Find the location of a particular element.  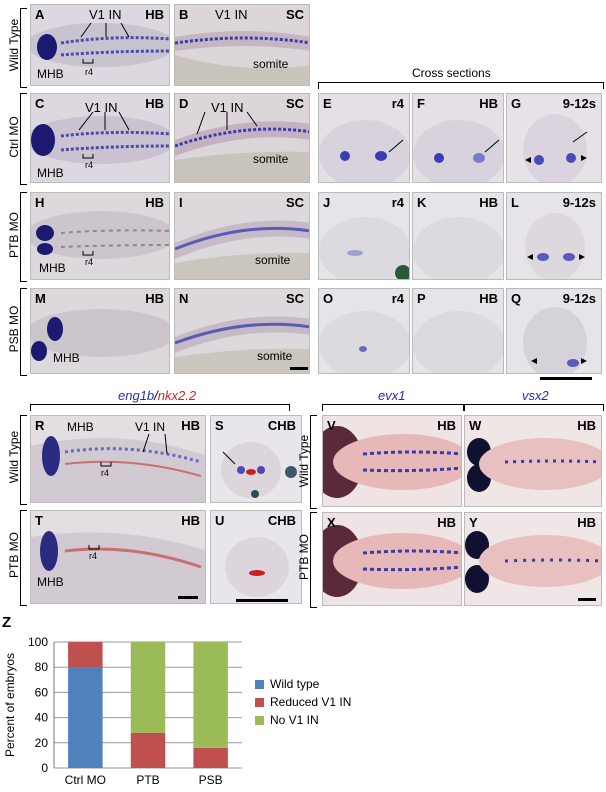

panel-t-mhb: MHB is located at coordinates (50, 582).